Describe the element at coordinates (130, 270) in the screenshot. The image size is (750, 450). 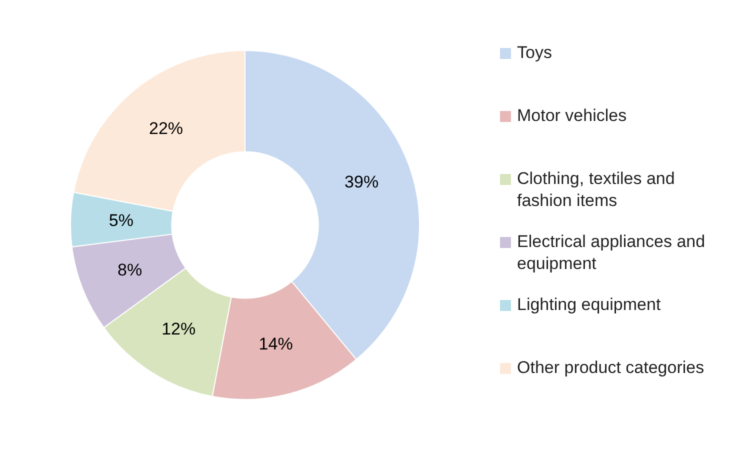
I see `data-label: 8%` at that location.